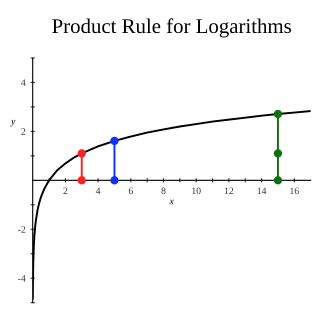  What do you see at coordinates (229, 191) in the screenshot?
I see `x-tick-label: 12` at bounding box center [229, 191].